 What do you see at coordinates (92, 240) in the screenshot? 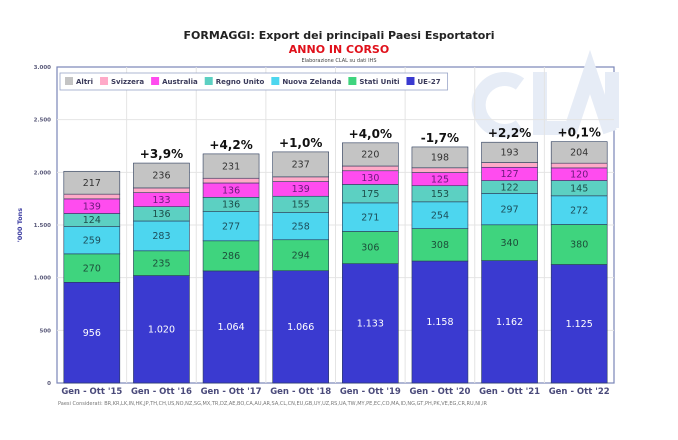
I see `data-label: 259` at bounding box center [92, 240].